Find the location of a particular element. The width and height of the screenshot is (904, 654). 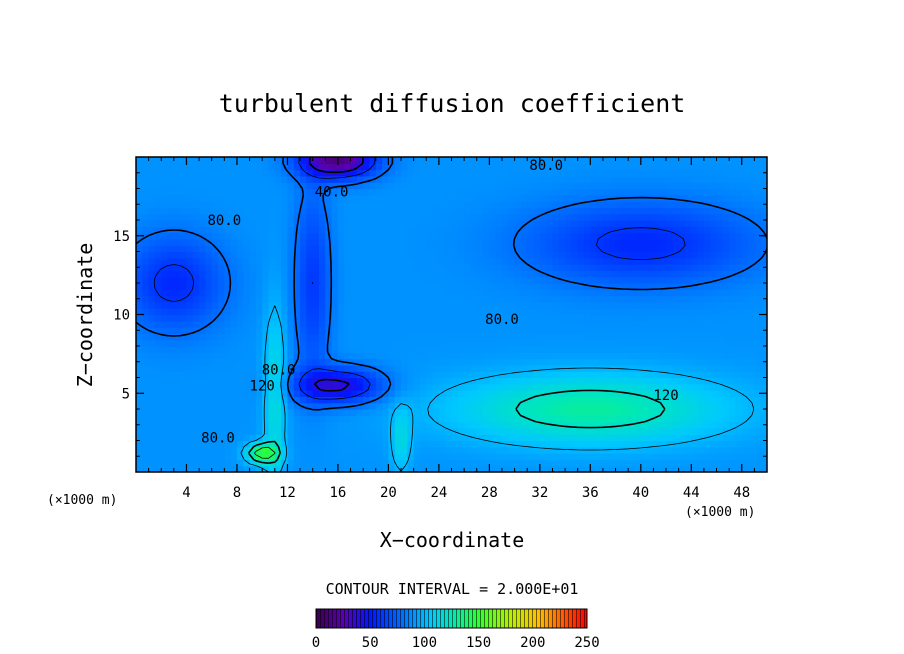

chart-title: turbulent diffusion coefficient is located at coordinates (452, 103).